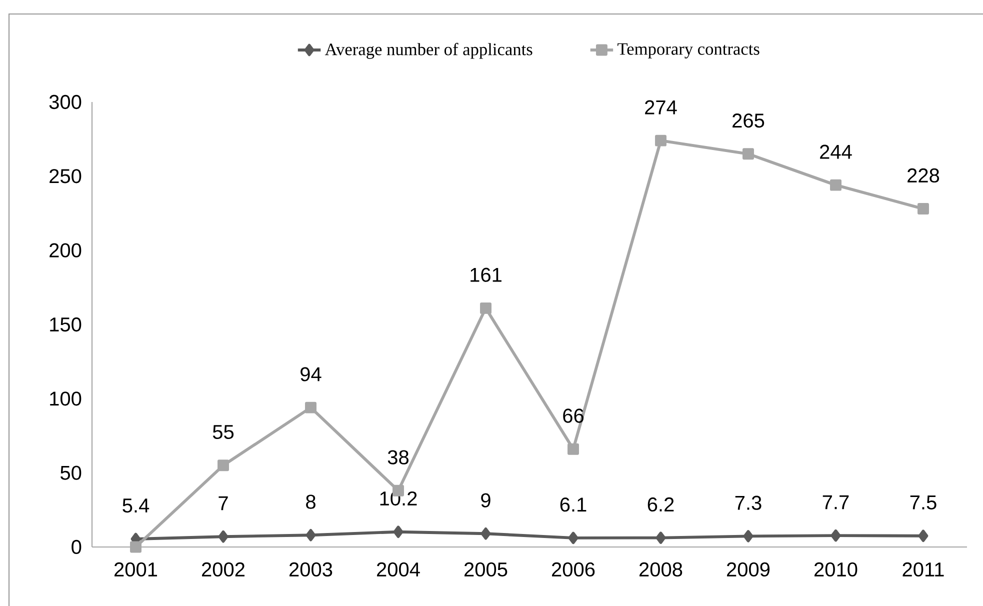  I want to click on y-tick-label: 100, so click(66, 399).